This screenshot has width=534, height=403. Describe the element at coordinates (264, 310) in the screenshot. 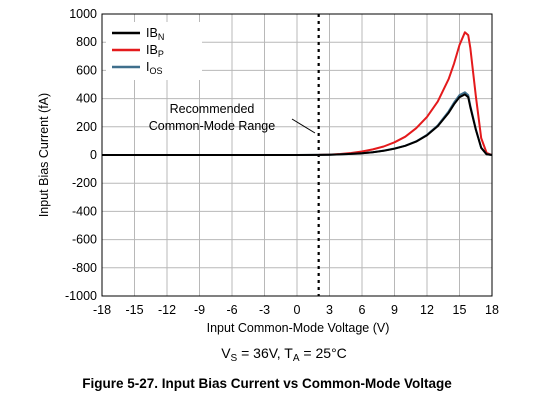

I see `x-tick-label: -3` at that location.